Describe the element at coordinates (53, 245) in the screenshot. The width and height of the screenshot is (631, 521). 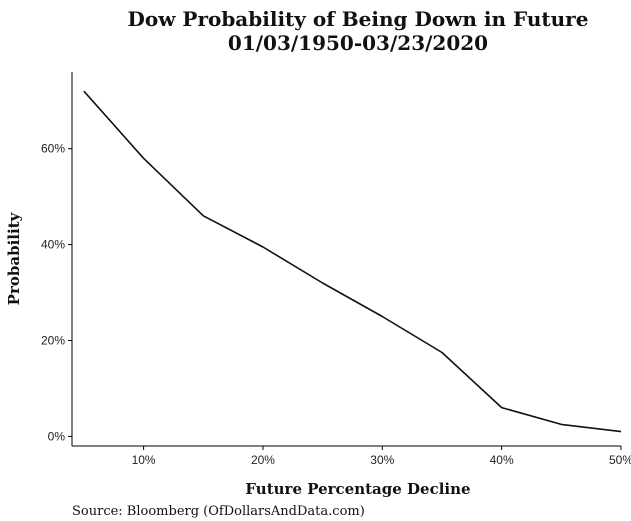
I see `y-tick-label: 40%` at that location.